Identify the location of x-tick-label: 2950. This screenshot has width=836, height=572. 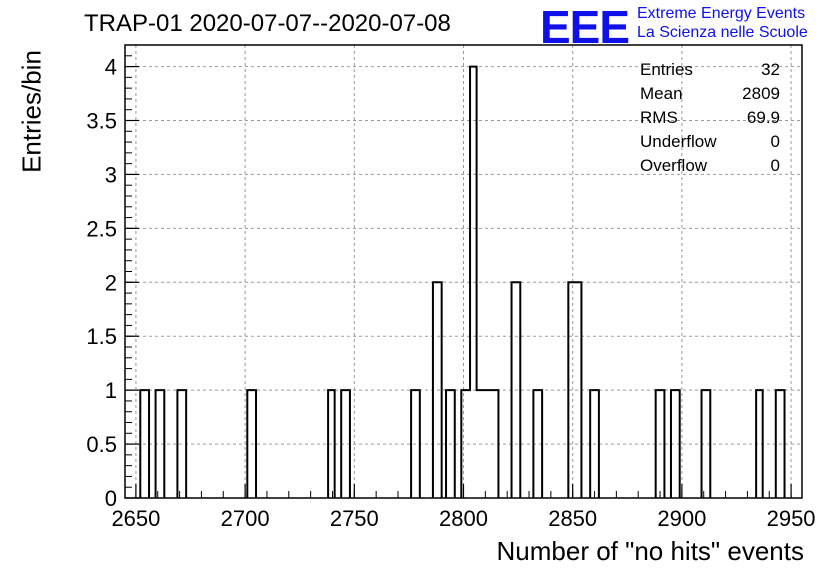
(791, 518).